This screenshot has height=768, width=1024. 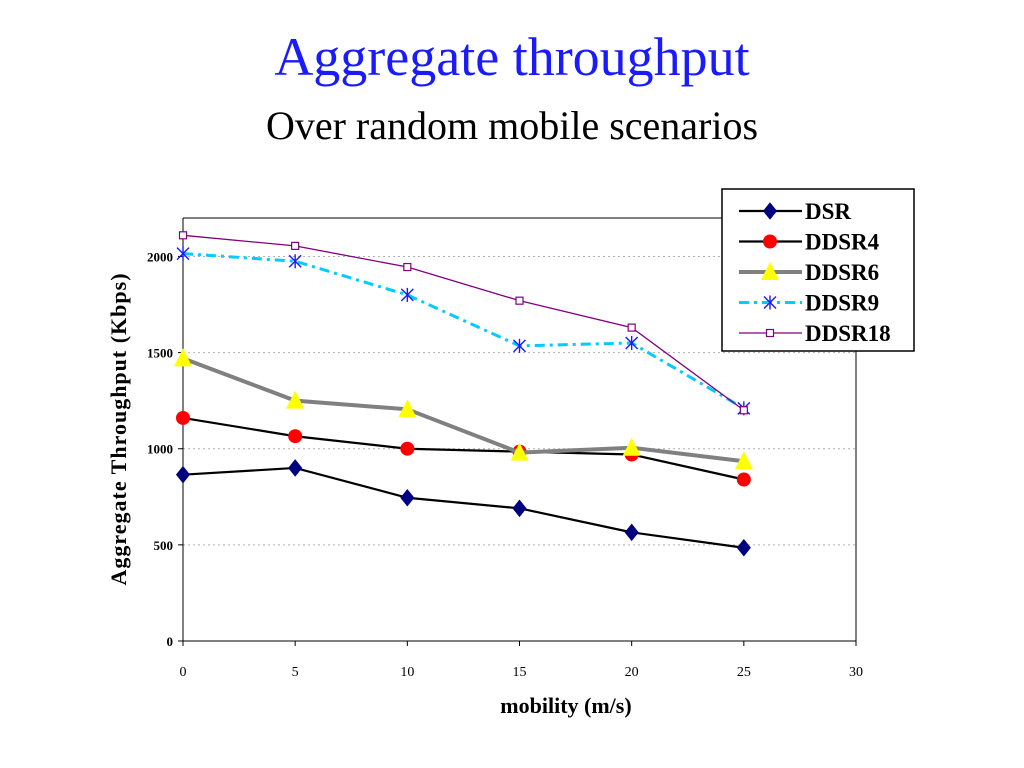 I want to click on legend-label-ddsr9: DDSR9, so click(x=842, y=303).